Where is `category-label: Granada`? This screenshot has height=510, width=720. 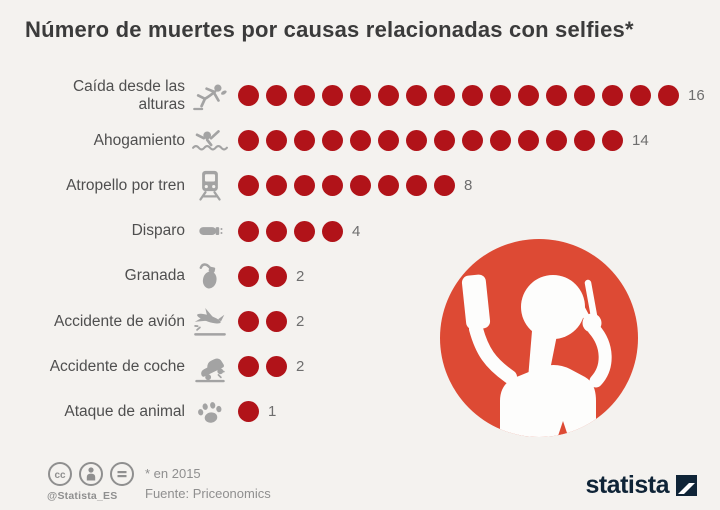 category-label: Granada is located at coordinates (154, 276).